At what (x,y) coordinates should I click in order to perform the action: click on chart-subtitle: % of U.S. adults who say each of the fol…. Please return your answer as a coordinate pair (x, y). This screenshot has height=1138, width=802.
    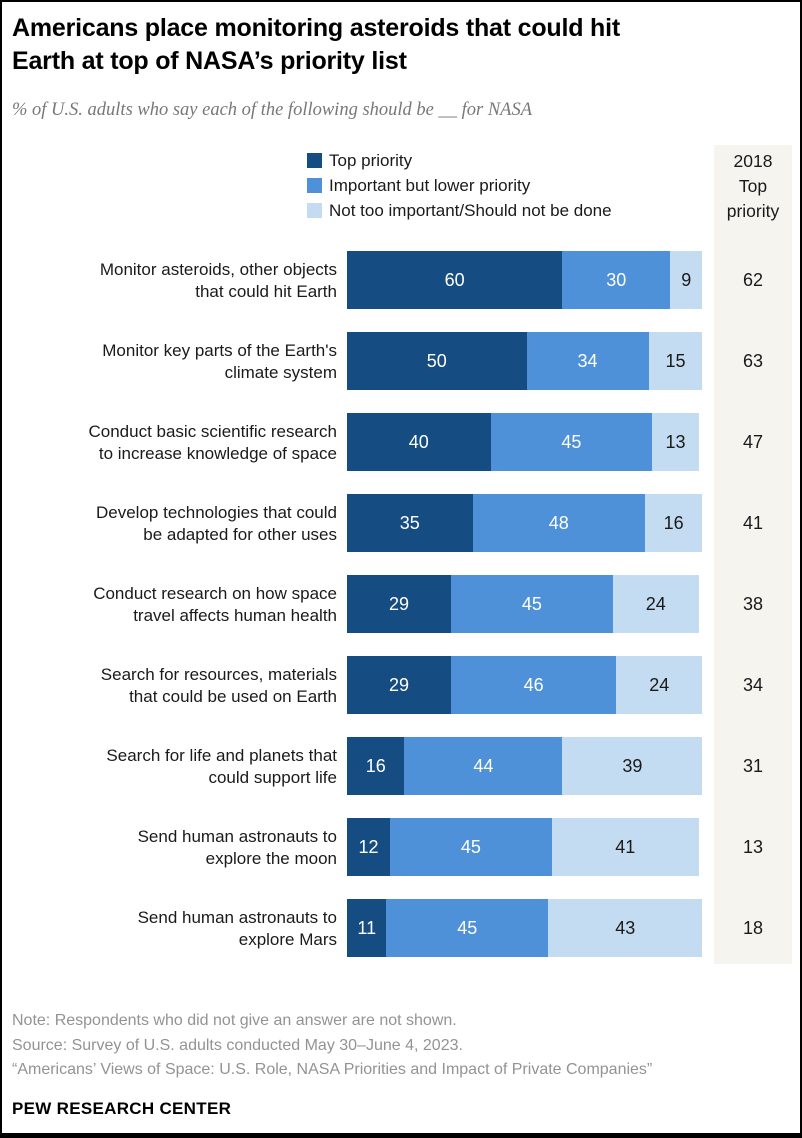
    Looking at the image, I should click on (272, 110).